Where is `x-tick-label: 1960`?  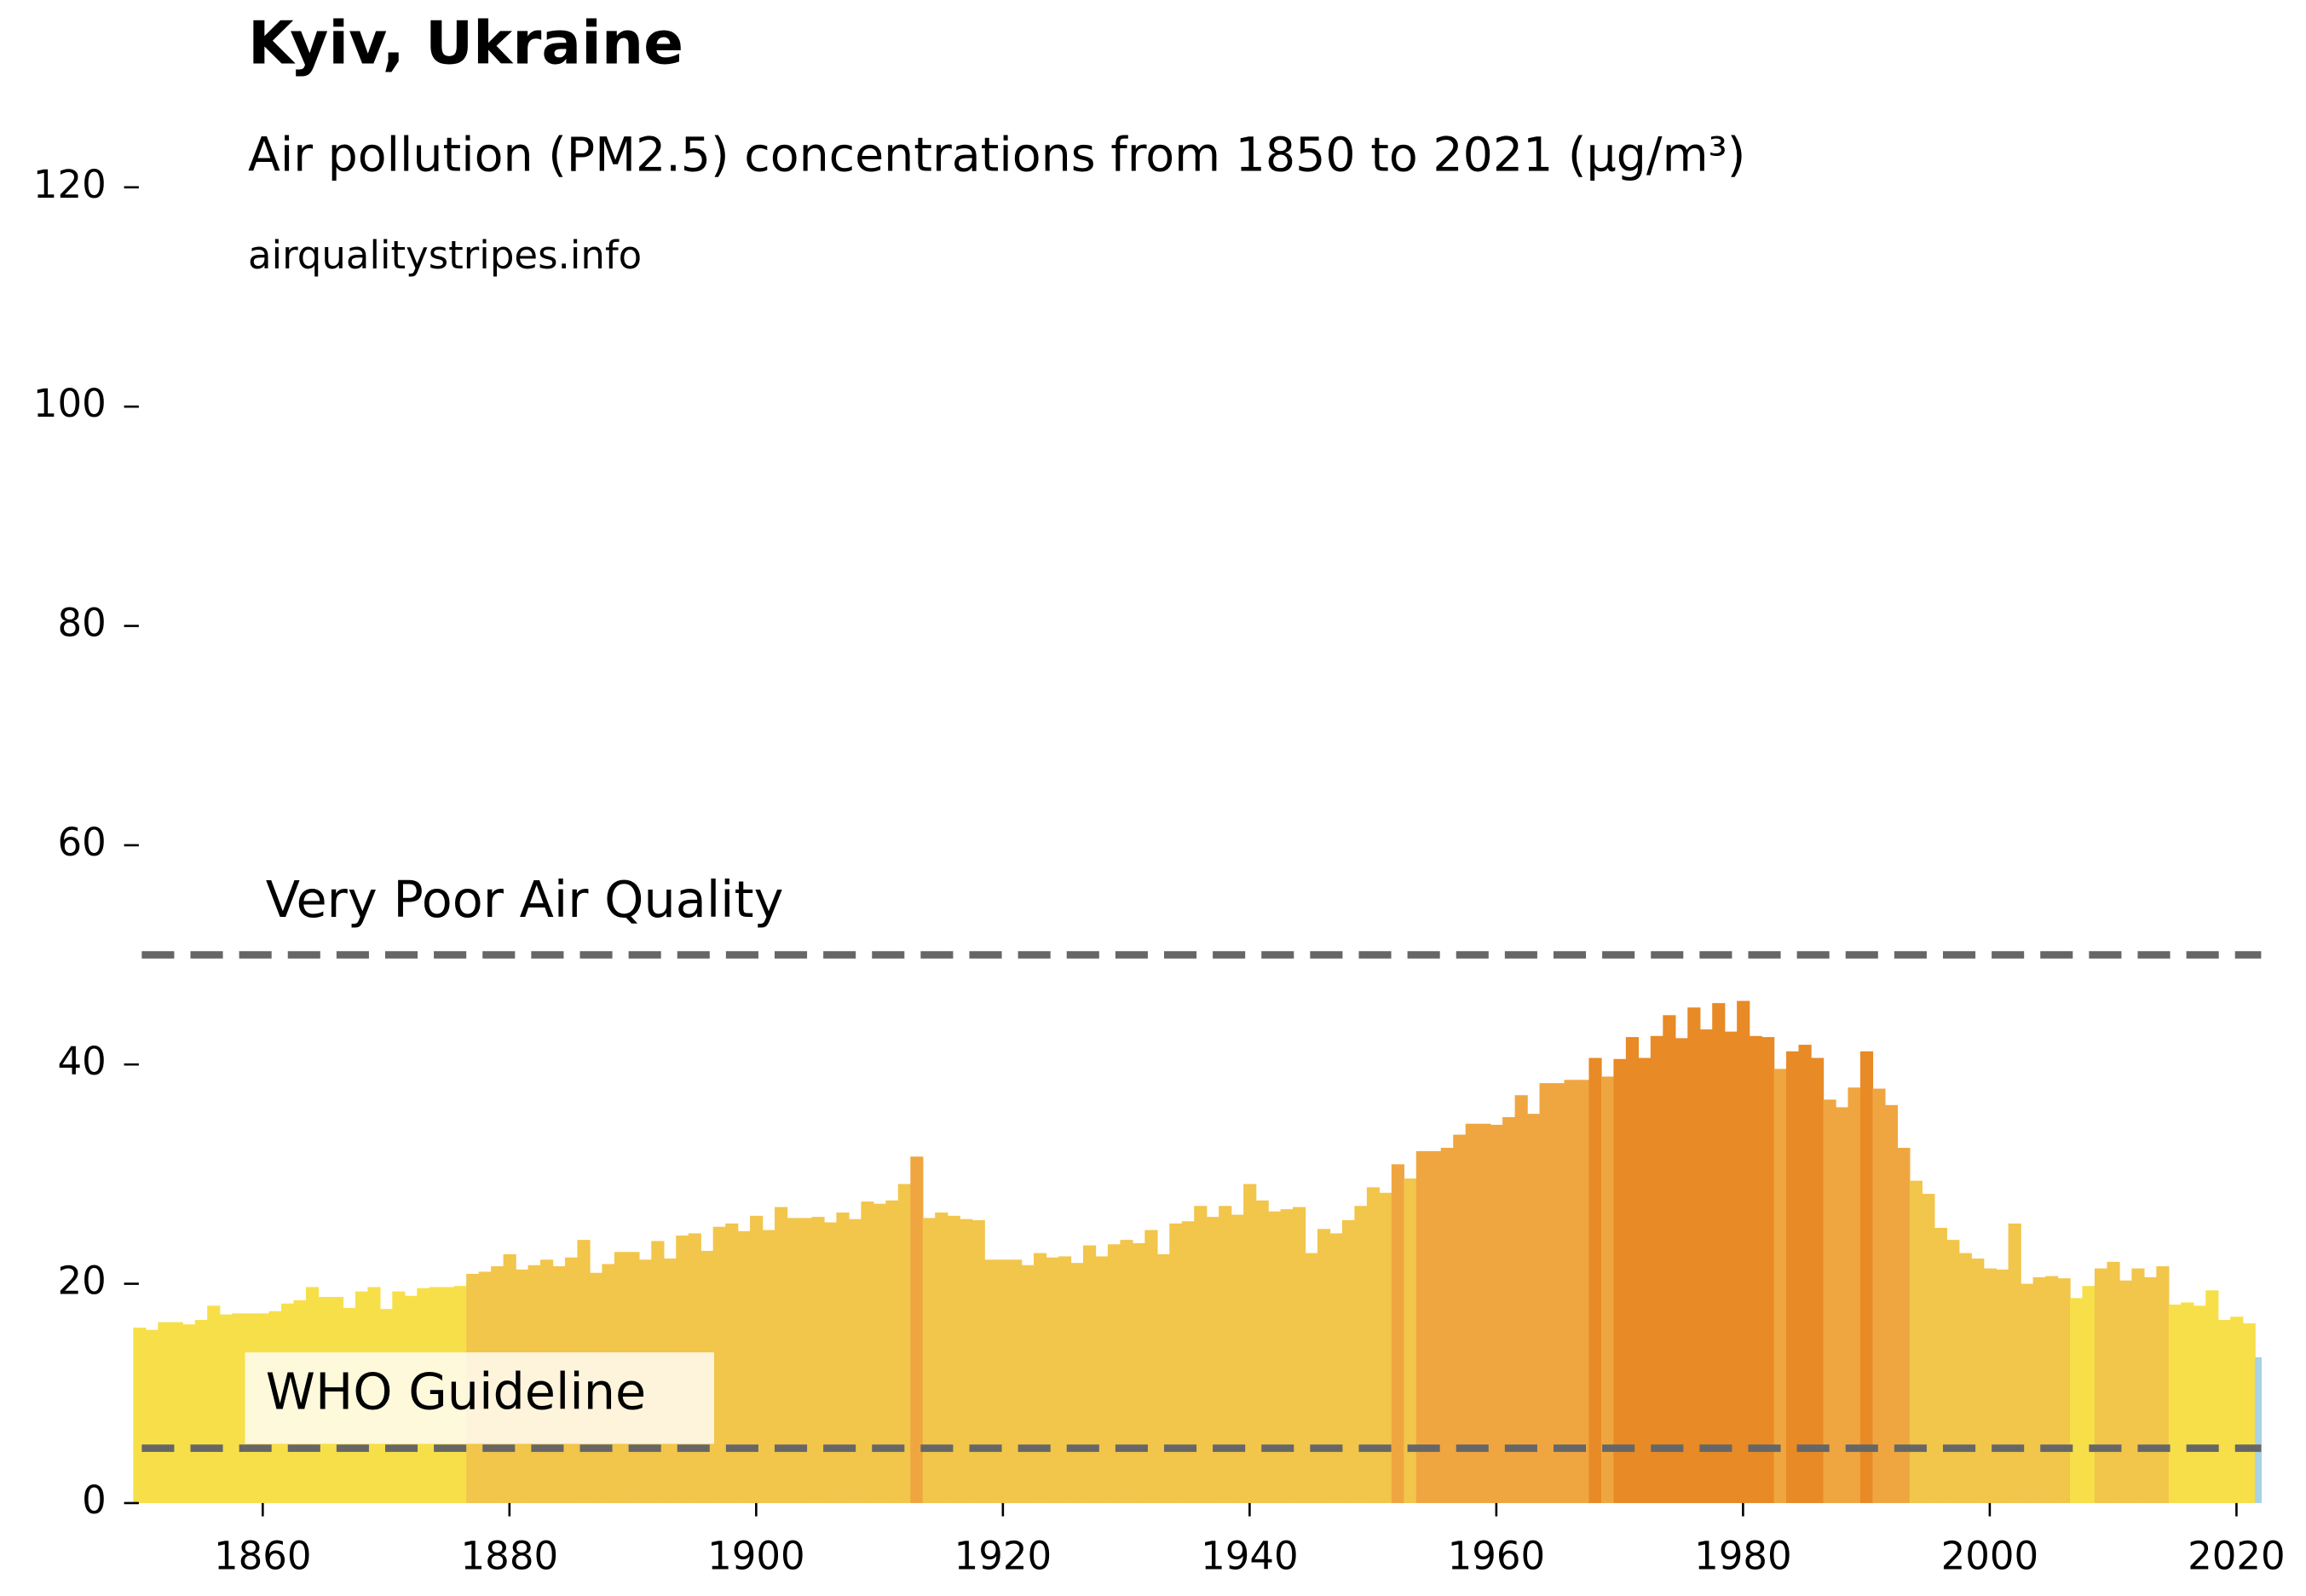
x-tick-label: 1960 is located at coordinates (1497, 1556).